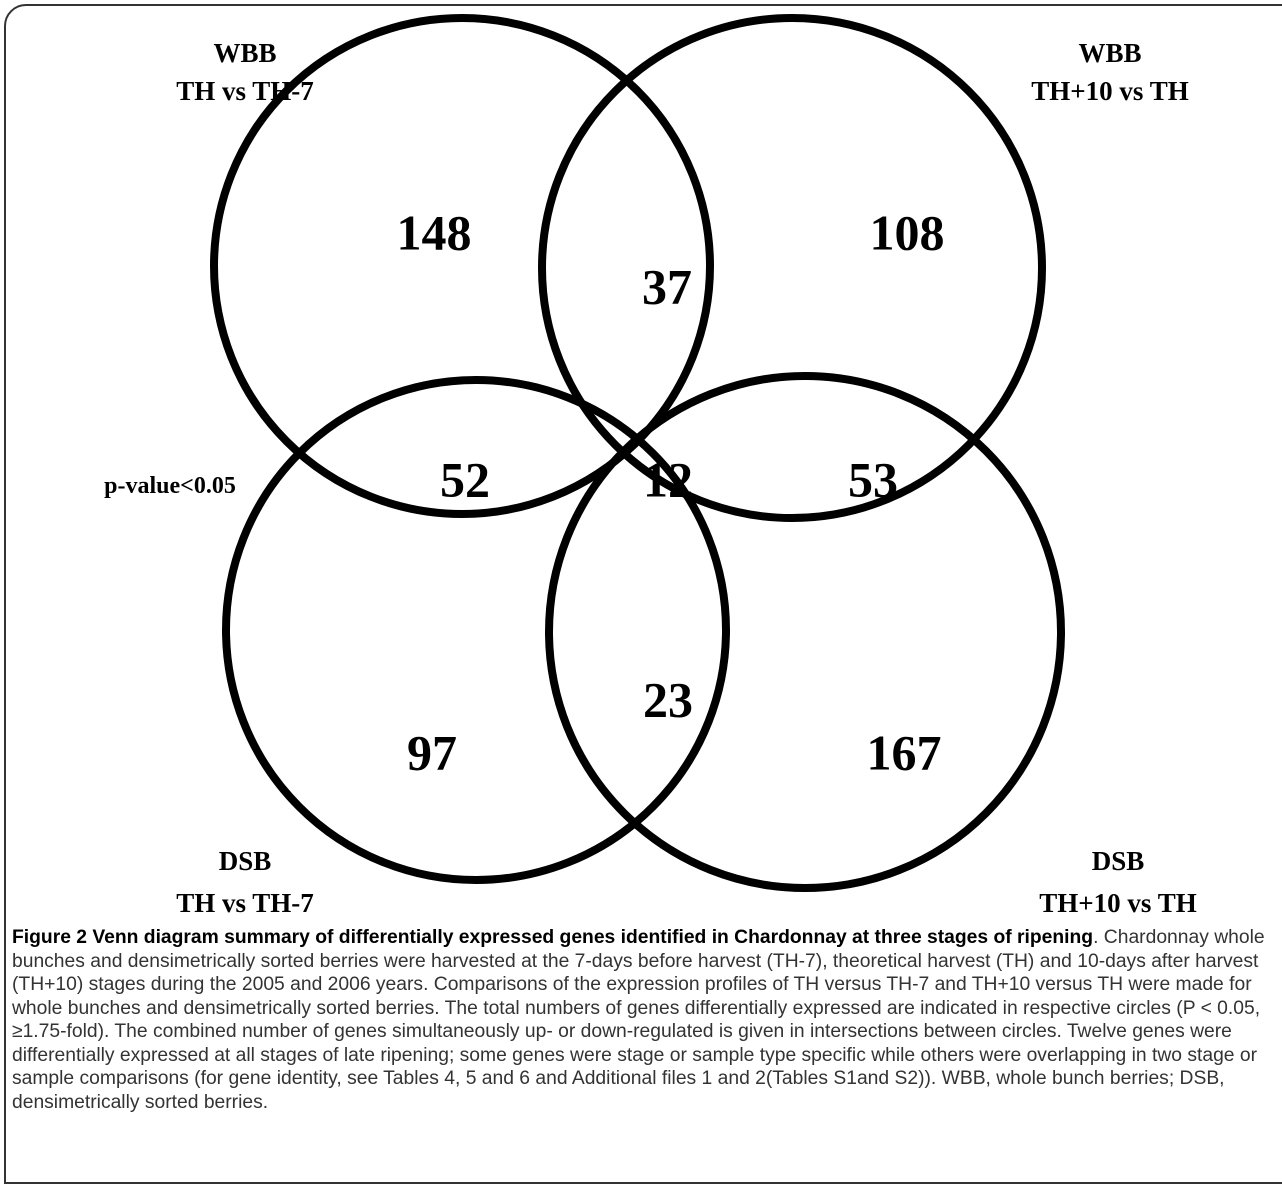 This screenshot has height=1184, width=1282. Describe the element at coordinates (873, 479) in the screenshot. I see `region-count: 53` at that location.